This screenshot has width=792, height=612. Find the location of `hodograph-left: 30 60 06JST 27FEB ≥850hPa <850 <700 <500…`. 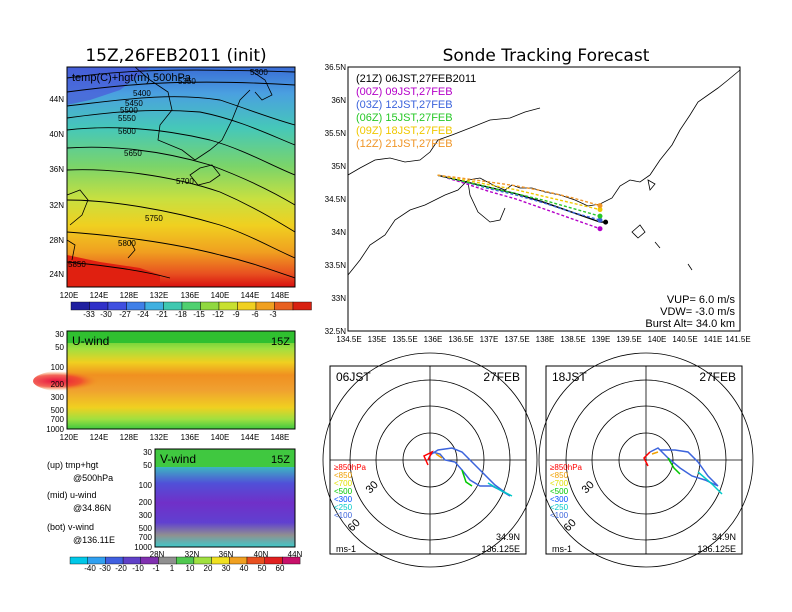

hodograph-left: 30 60 06JST 27FEB ≥850hPa <850 <700 <500… is located at coordinates (430, 460).